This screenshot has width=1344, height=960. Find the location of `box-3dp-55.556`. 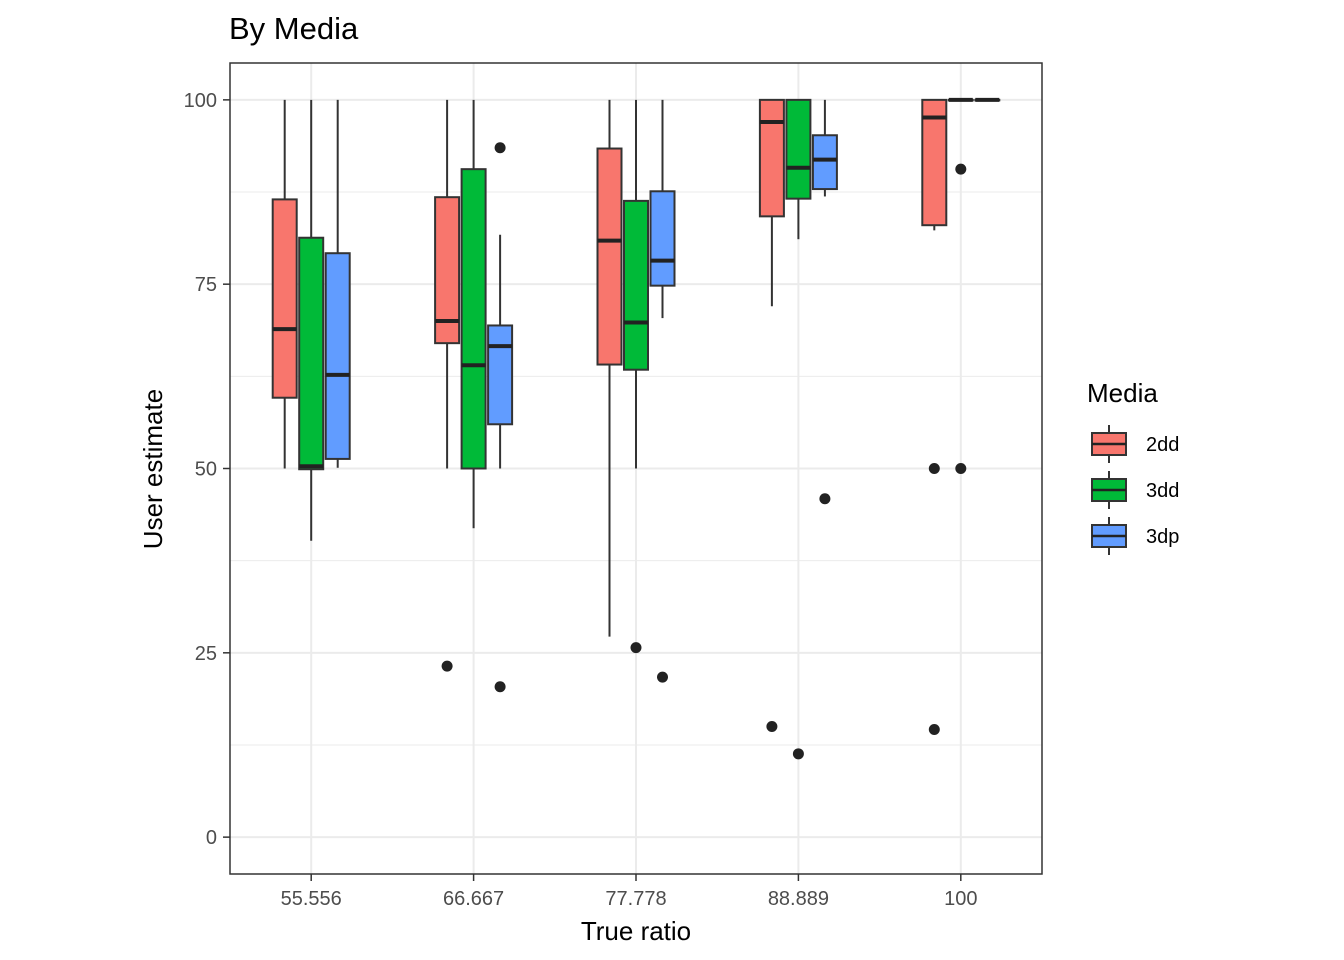

box-3dp-55.556 is located at coordinates (337, 283).